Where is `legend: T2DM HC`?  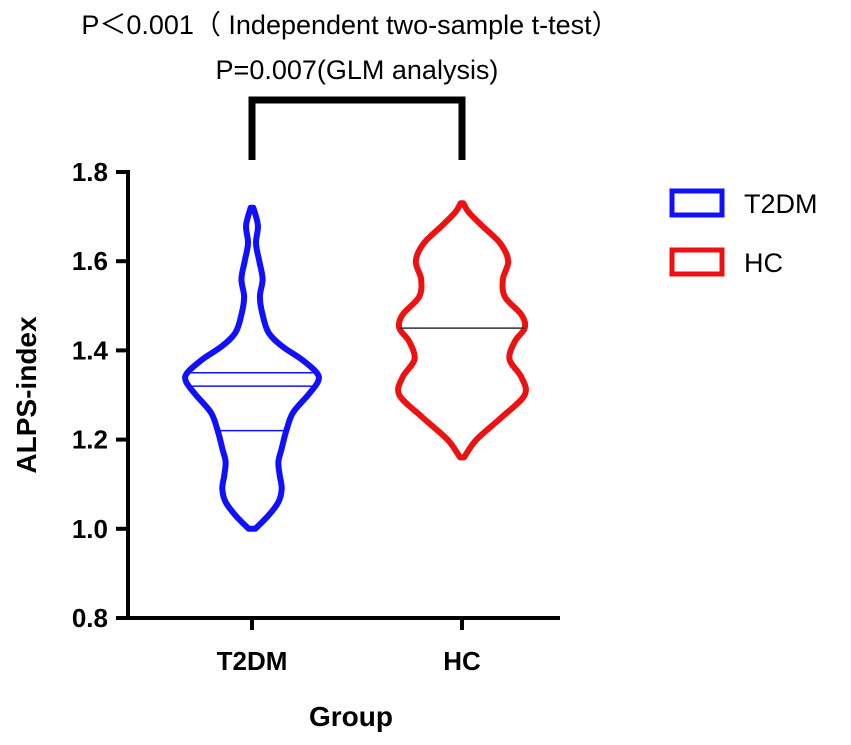 legend: T2DM HC is located at coordinates (743, 233).